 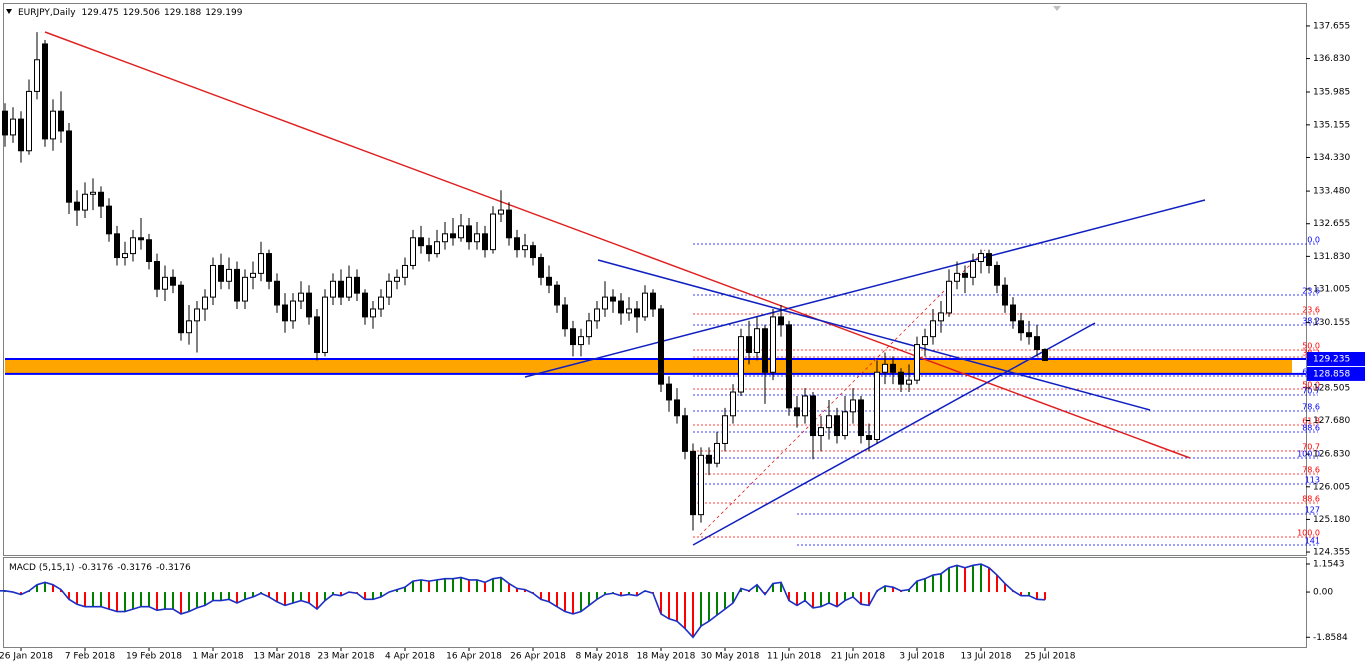 What do you see at coordinates (1331, 520) in the screenshot?
I see `y-tick-label: 125.180` at bounding box center [1331, 520].